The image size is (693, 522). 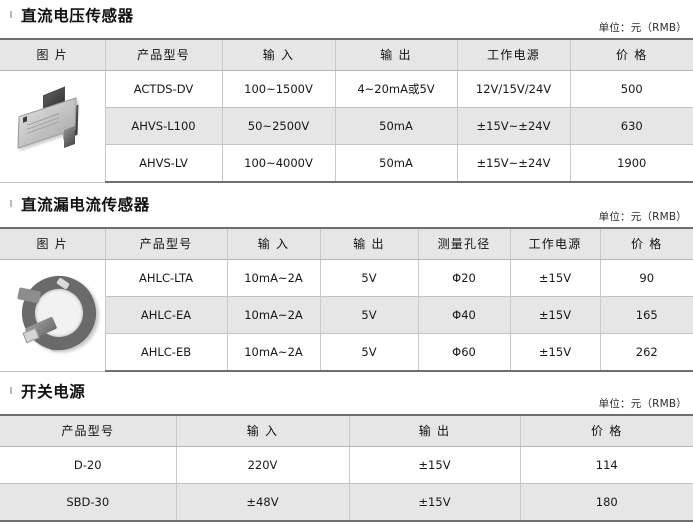 I want to click on cell-input: 100~1500V, so click(x=279, y=89).